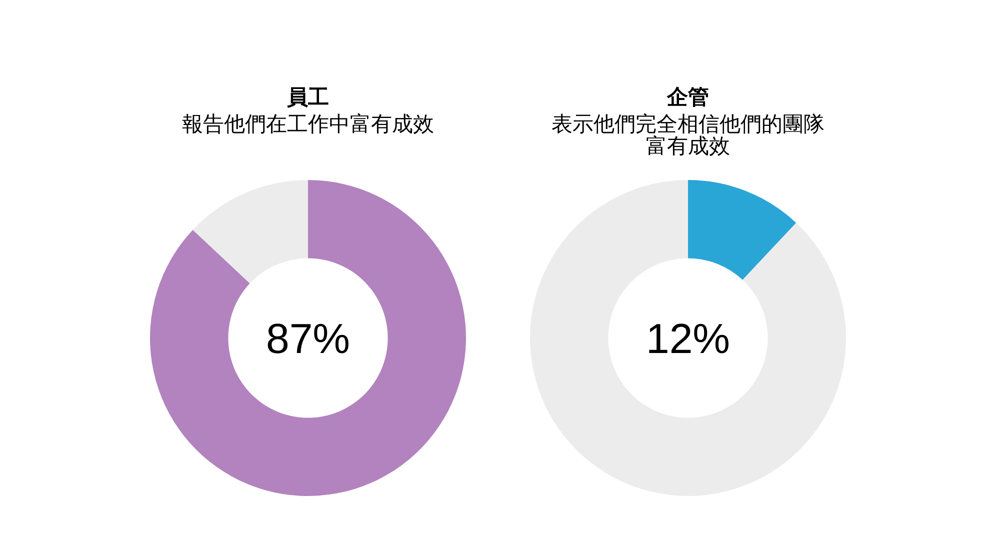 This screenshot has width=998, height=560. I want to click on chart-title: 員工, so click(308, 98).